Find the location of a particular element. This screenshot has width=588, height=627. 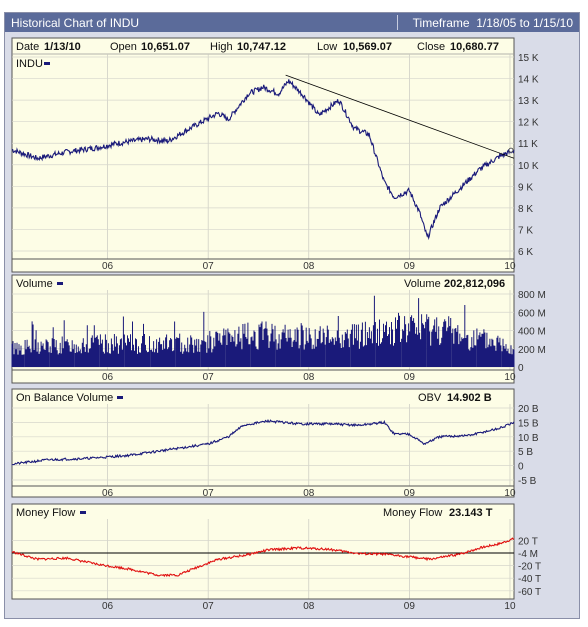

volume-bars is located at coordinates (263, 331).